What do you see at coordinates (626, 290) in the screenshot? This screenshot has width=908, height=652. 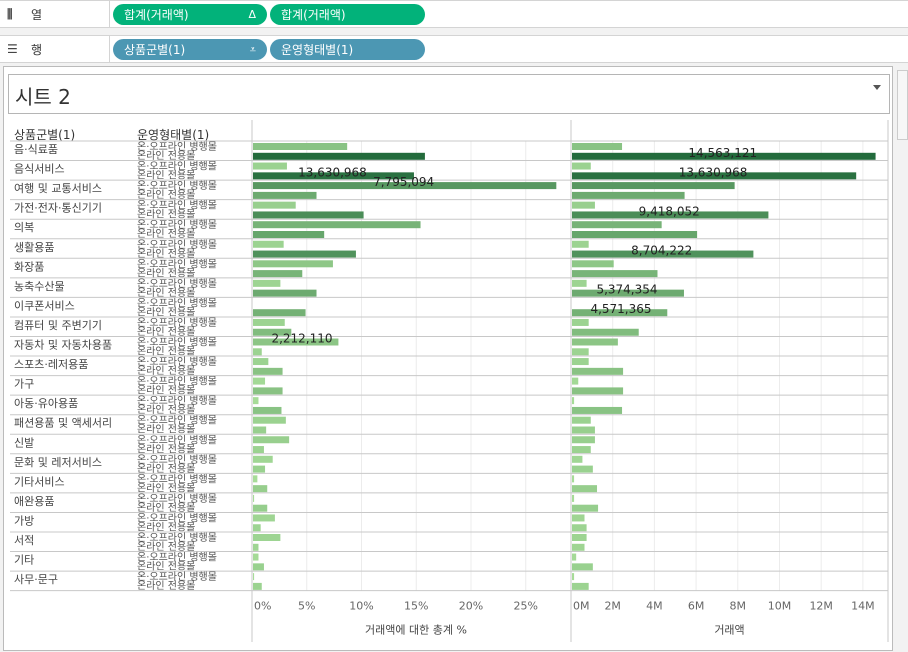 I see `data-label: 5,374,354` at bounding box center [626, 290].